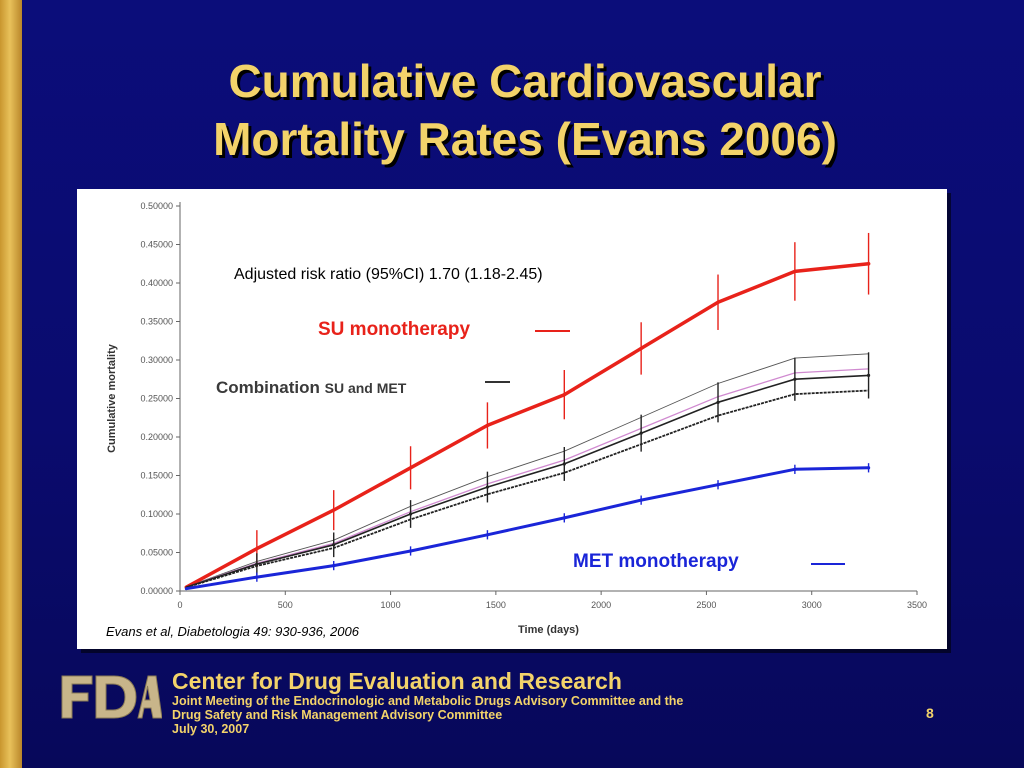  Describe the element at coordinates (706, 605) in the screenshot. I see `x-tick-label: 2500` at that location.